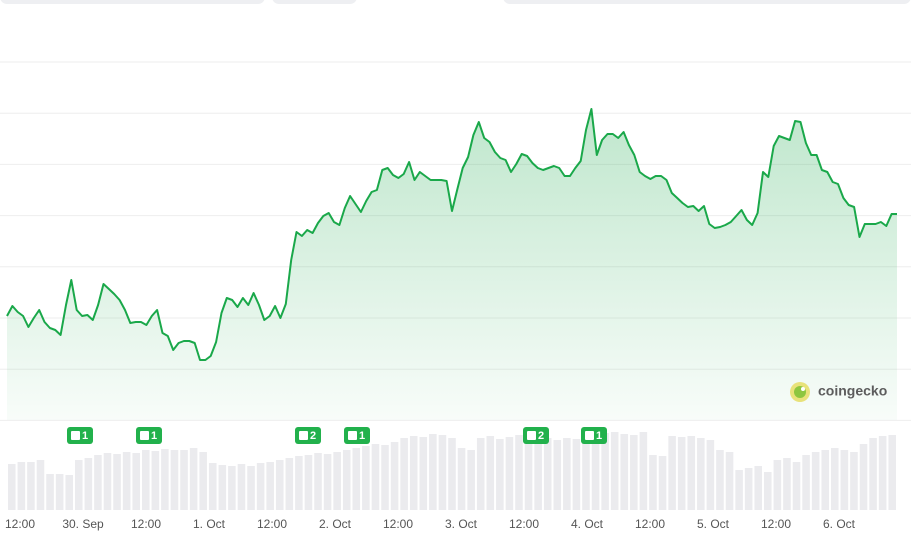 The image size is (911, 550). I want to click on x-tick-label: 6. Oct, so click(839, 524).